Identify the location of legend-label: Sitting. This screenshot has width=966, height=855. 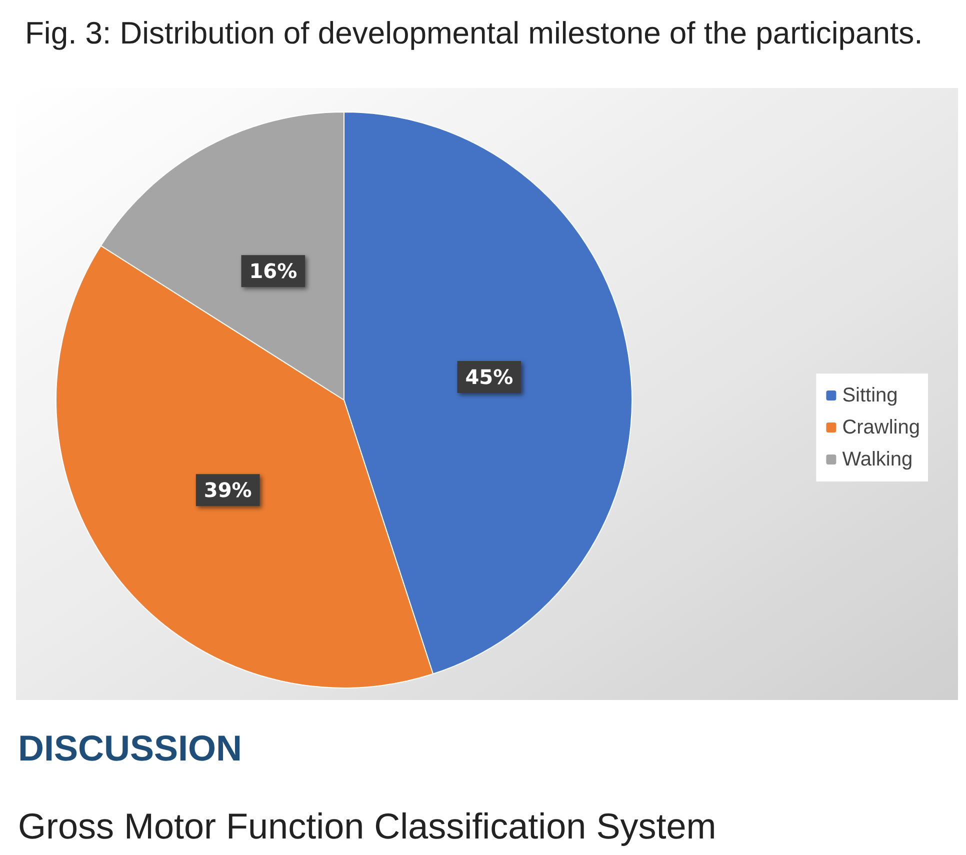
(870, 395).